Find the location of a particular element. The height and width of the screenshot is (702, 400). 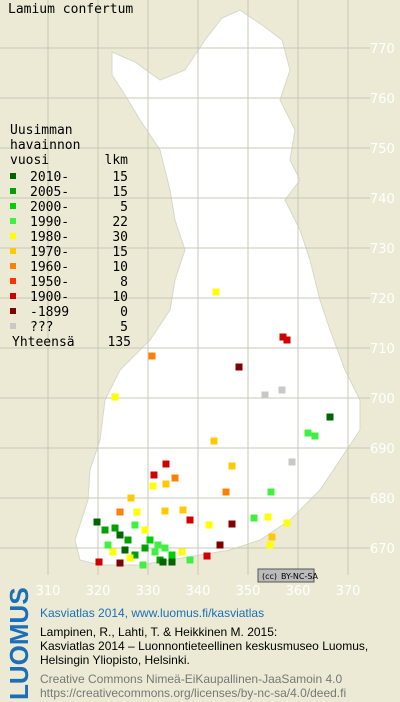

legend-heading: Uusimman is located at coordinates (41, 130).